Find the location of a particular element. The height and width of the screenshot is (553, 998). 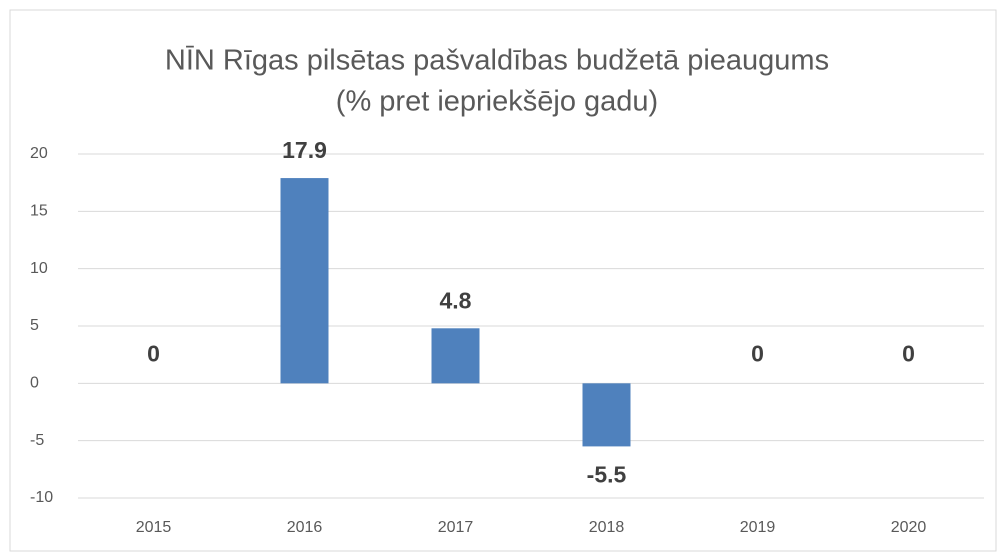

x-tick-label: 2016 is located at coordinates (305, 527).